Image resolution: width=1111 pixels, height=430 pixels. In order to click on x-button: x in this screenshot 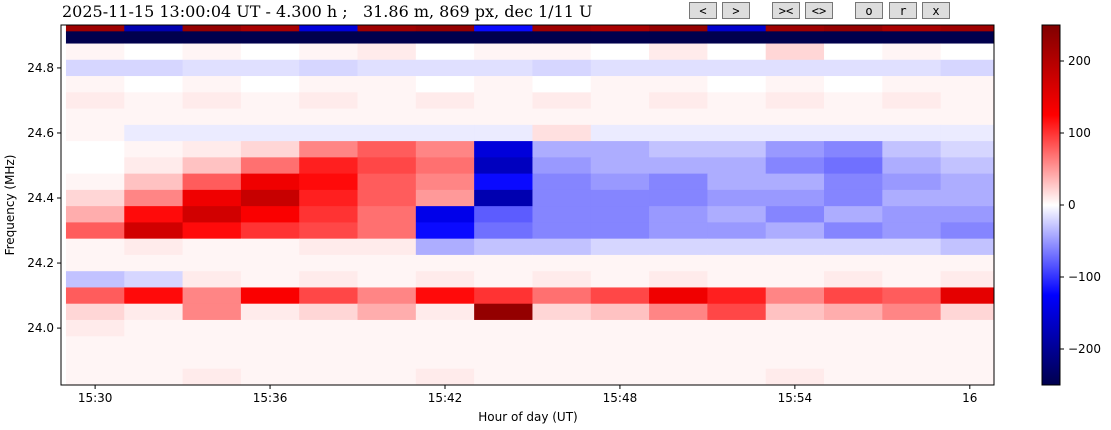, I will do `click(936, 10)`.